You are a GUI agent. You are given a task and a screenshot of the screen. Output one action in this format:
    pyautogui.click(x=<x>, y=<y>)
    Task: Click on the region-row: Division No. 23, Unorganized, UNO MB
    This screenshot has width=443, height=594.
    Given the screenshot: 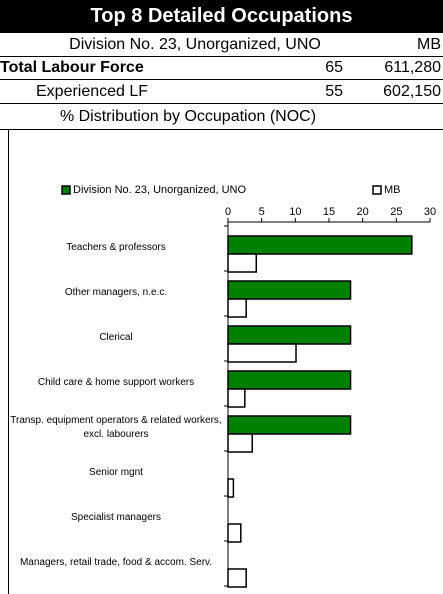 What is the action you would take?
    pyautogui.click(x=221, y=45)
    